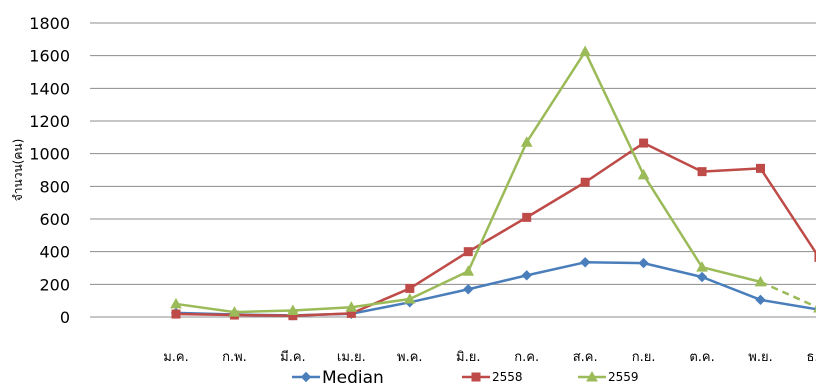 The height and width of the screenshot is (385, 816). I want to click on y-tick-label: 200, so click(54, 284).